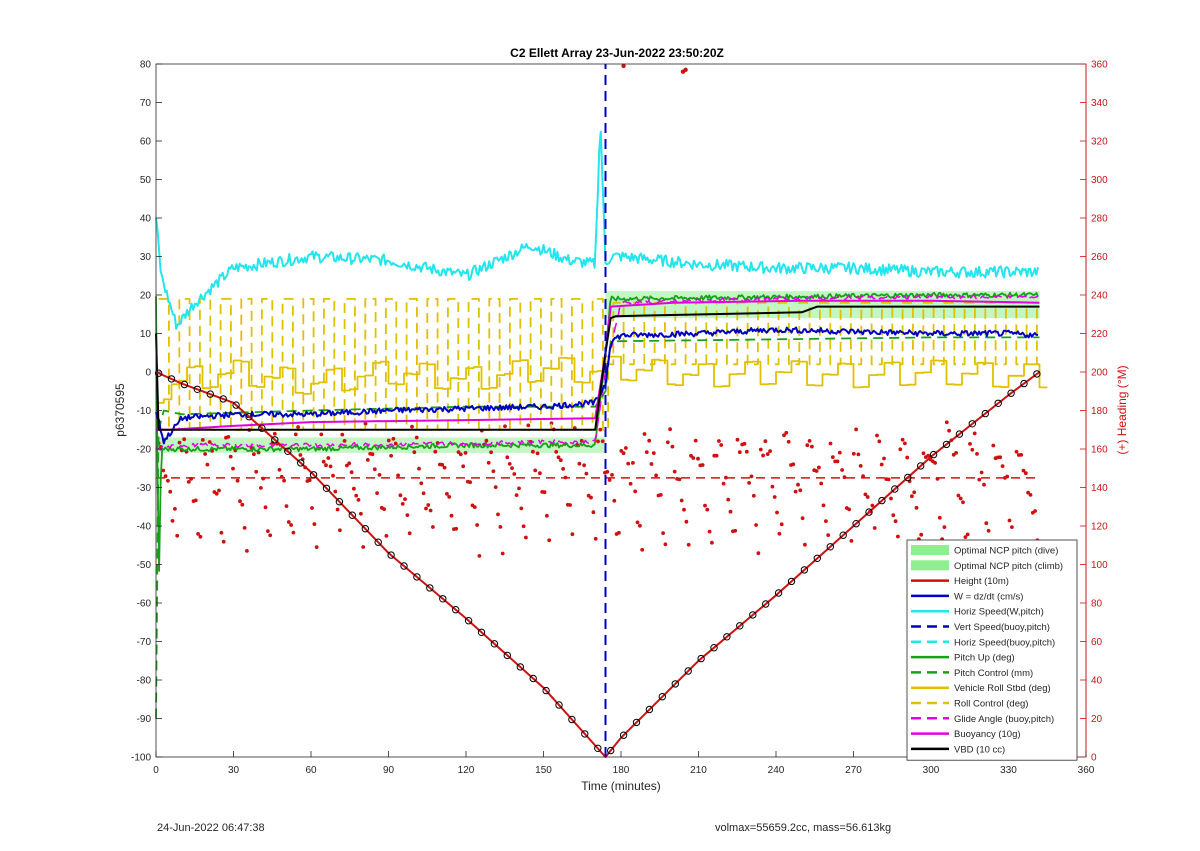  Describe the element at coordinates (144, 565) in the screenshot. I see `y-tick-label: -50` at that location.